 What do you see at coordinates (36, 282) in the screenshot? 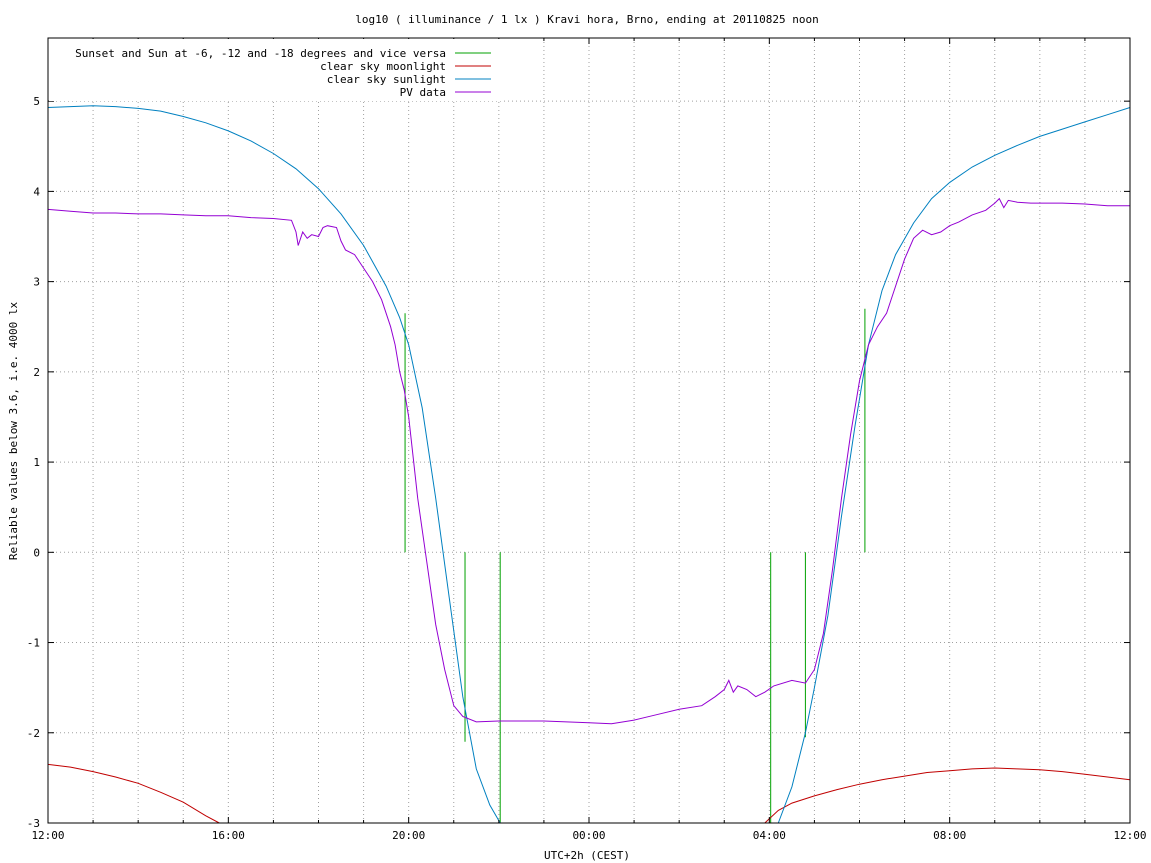
I see `y-tick-label: 3` at bounding box center [36, 282].